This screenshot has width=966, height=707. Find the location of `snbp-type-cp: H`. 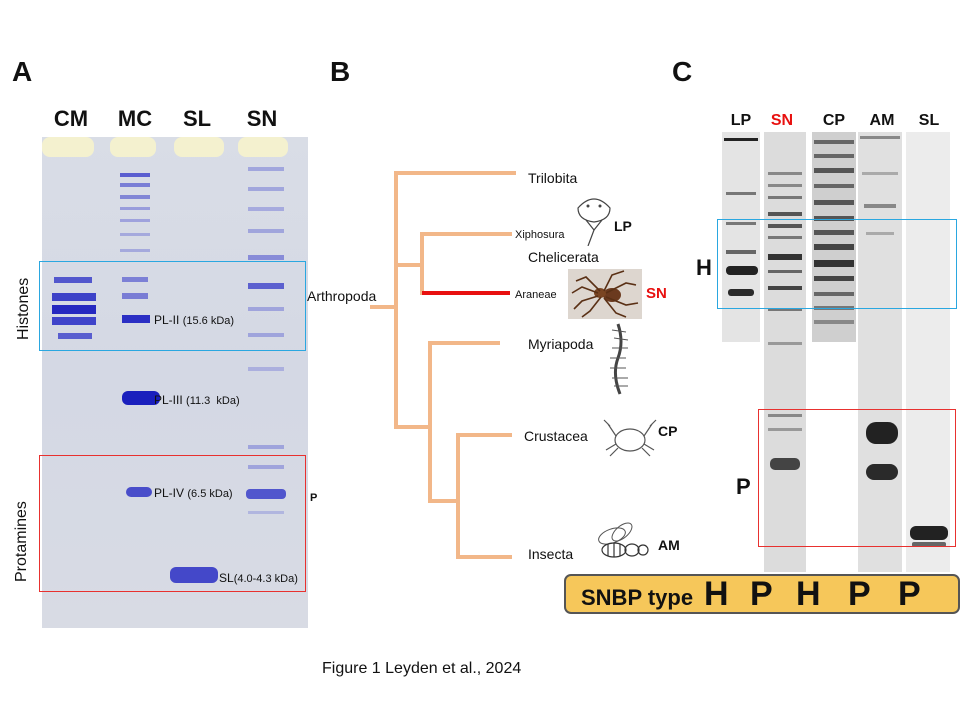

snbp-type-cp: H is located at coordinates (808, 594).